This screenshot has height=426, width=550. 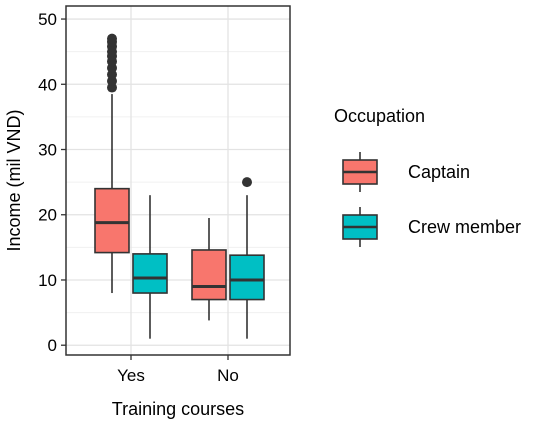 I want to click on y-tick-label: 30, so click(x=47, y=150).